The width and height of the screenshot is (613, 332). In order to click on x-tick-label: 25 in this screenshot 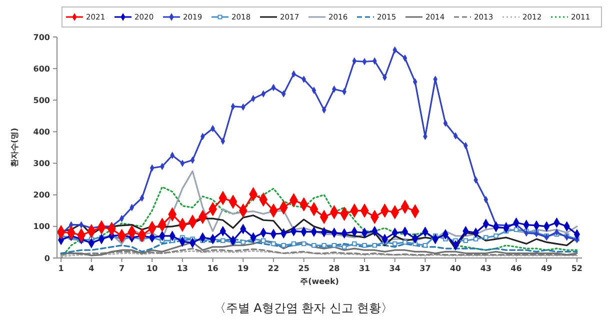, I will do `click(304, 268)`.